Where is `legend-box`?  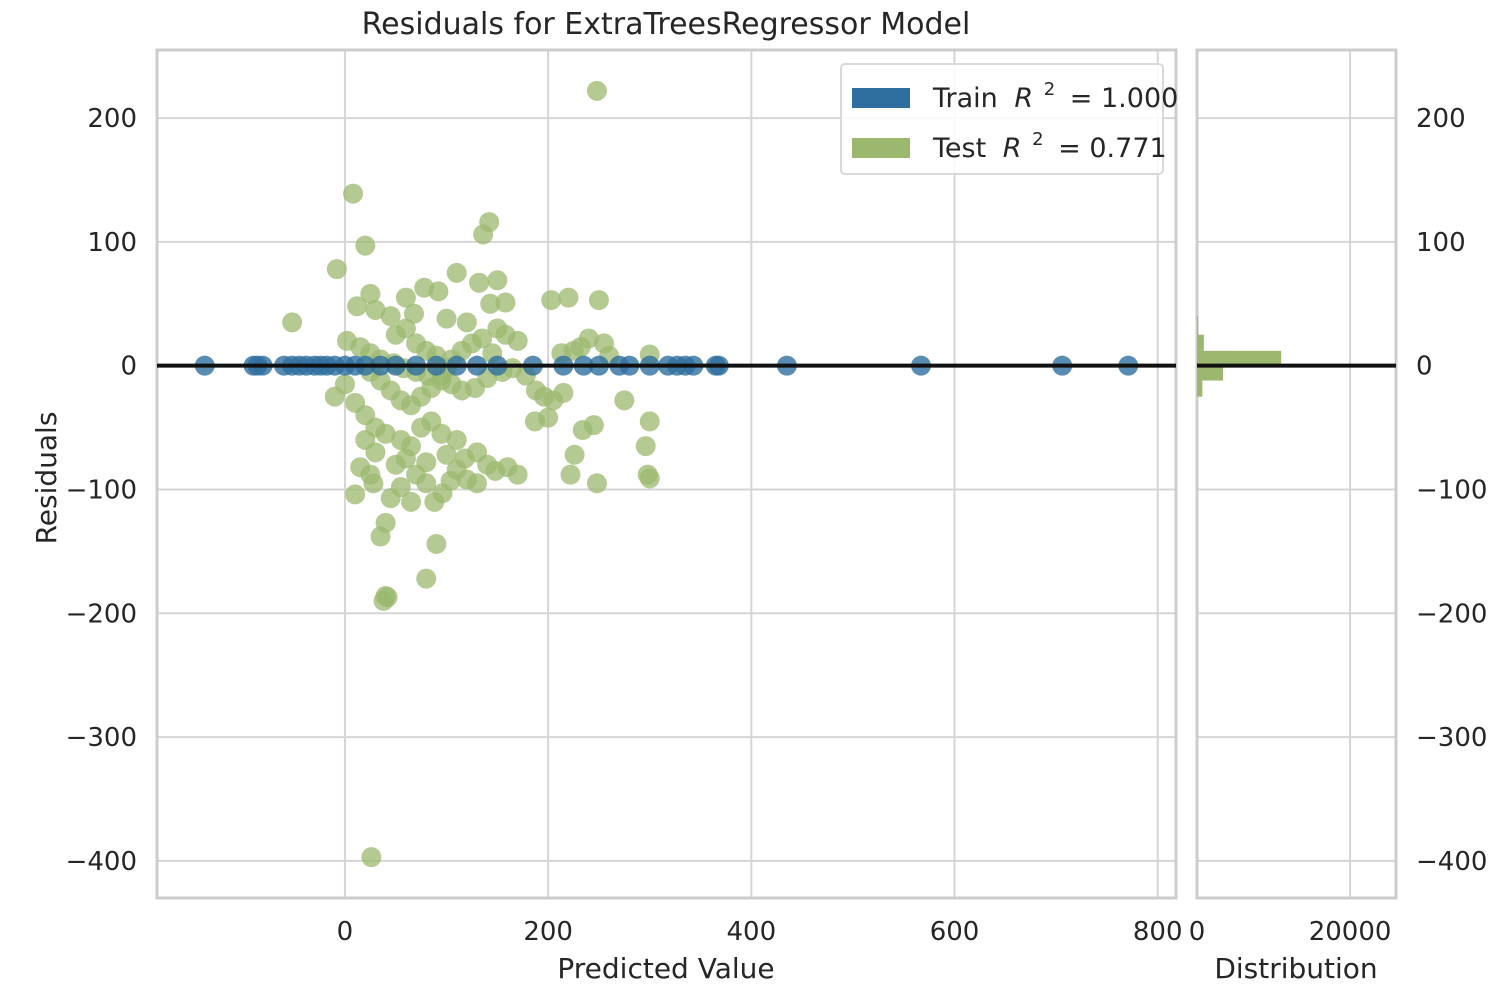
legend-box is located at coordinates (1002, 119).